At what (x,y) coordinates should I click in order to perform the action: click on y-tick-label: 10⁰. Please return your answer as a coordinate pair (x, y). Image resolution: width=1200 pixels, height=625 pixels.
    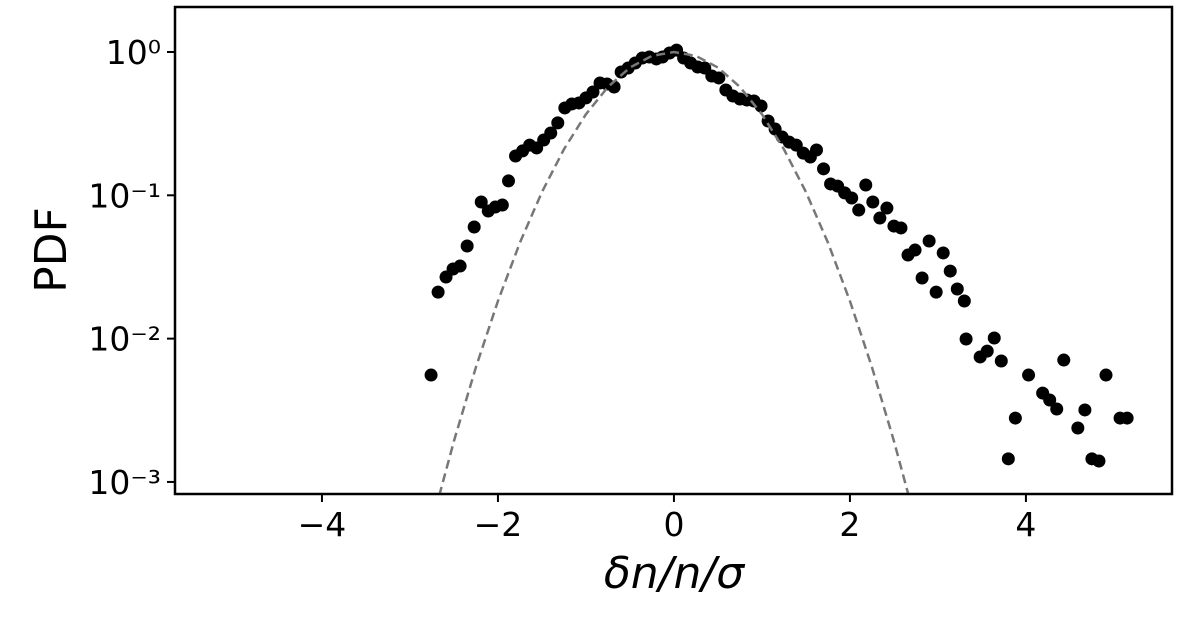
    Looking at the image, I should click on (133, 52).